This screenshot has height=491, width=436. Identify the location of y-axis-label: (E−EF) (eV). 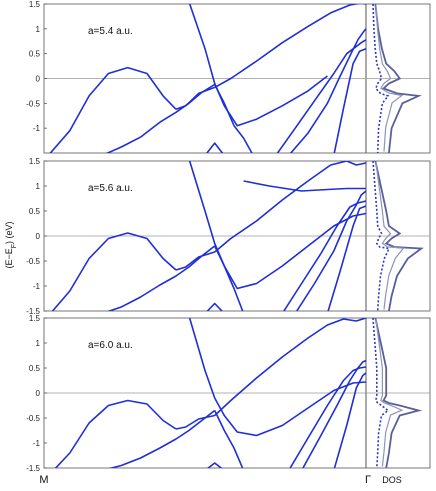
(11, 244).